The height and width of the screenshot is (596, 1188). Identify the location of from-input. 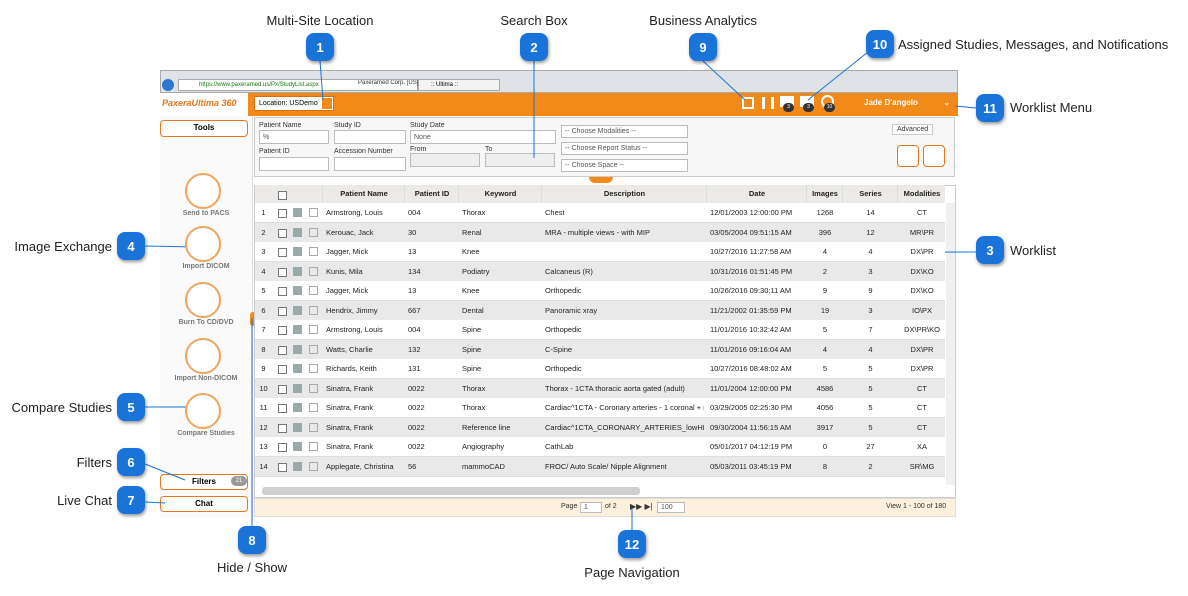
(445, 160).